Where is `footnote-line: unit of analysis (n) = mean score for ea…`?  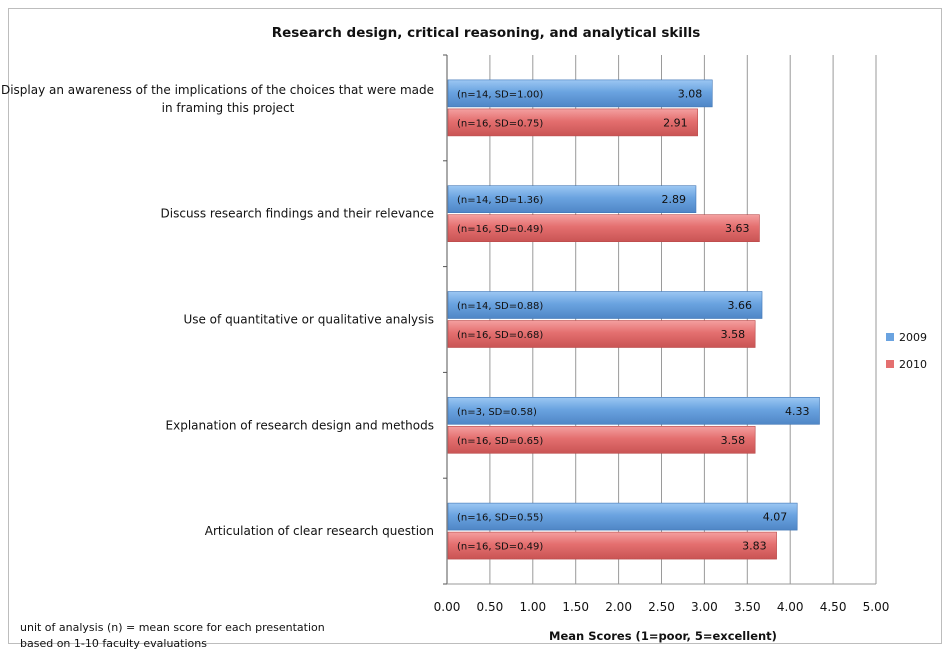 footnote-line: unit of analysis (n) = mean score for ea… is located at coordinates (172, 627).